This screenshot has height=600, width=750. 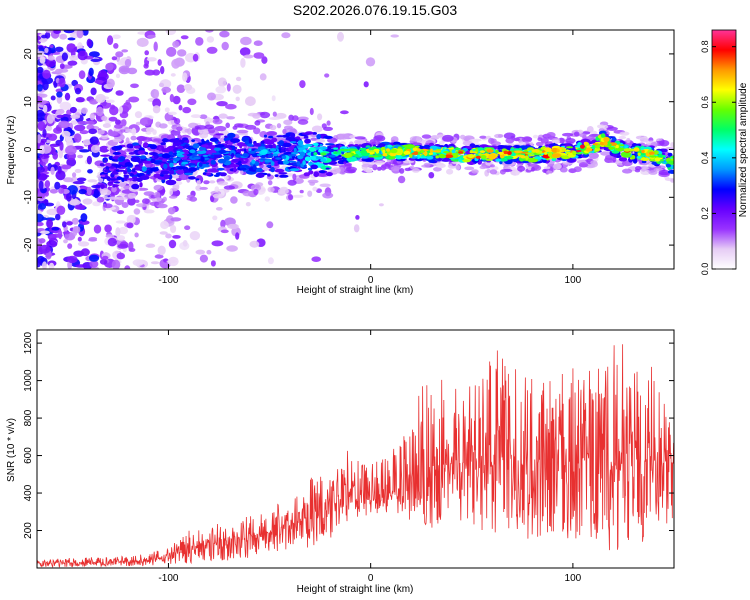 I want to click on x-tick-label: 0, so click(x=371, y=578).